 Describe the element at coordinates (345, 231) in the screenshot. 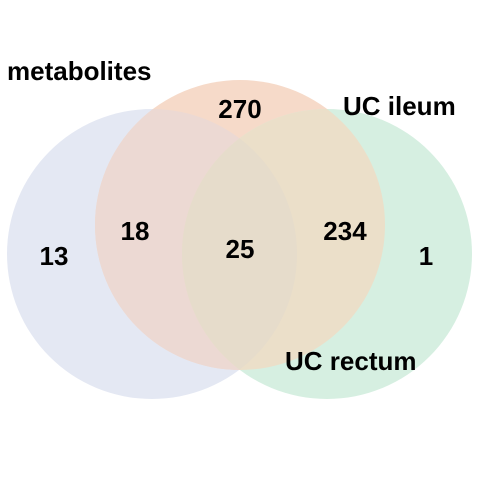

I see `count-ileum-rectum: 234` at that location.